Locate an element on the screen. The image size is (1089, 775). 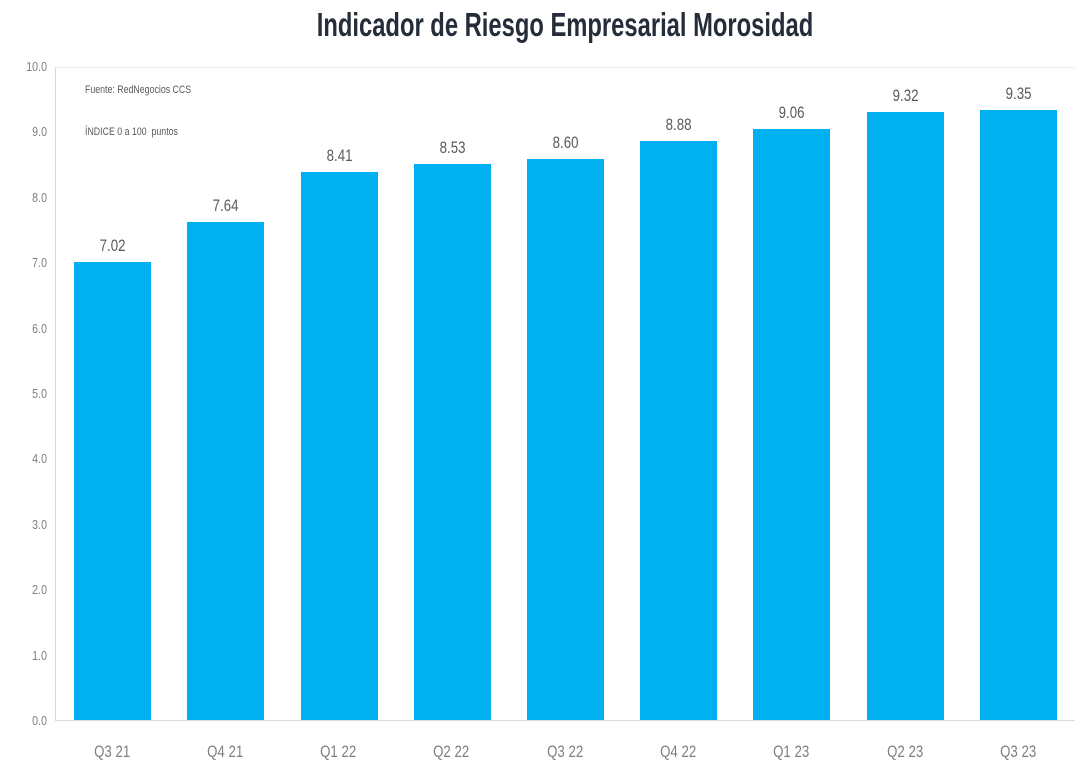
y-axis-label: 8.0 is located at coordinates (39, 197).